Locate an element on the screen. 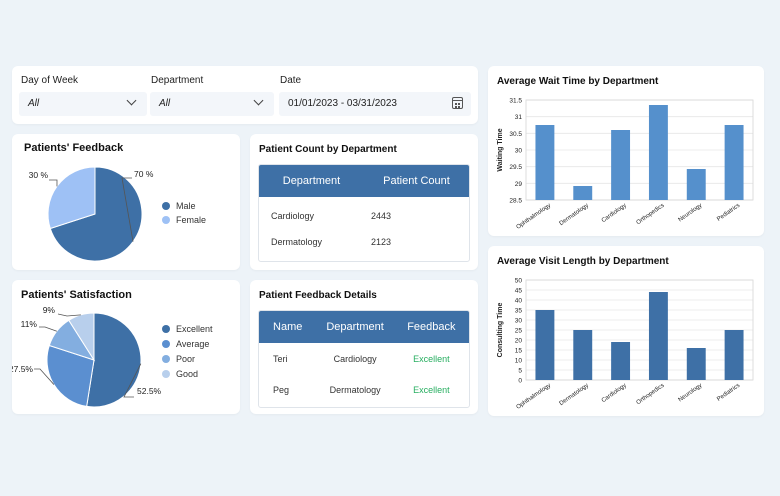 The height and width of the screenshot is (496, 780). table-row: Cardiology 2443 is located at coordinates (364, 216).